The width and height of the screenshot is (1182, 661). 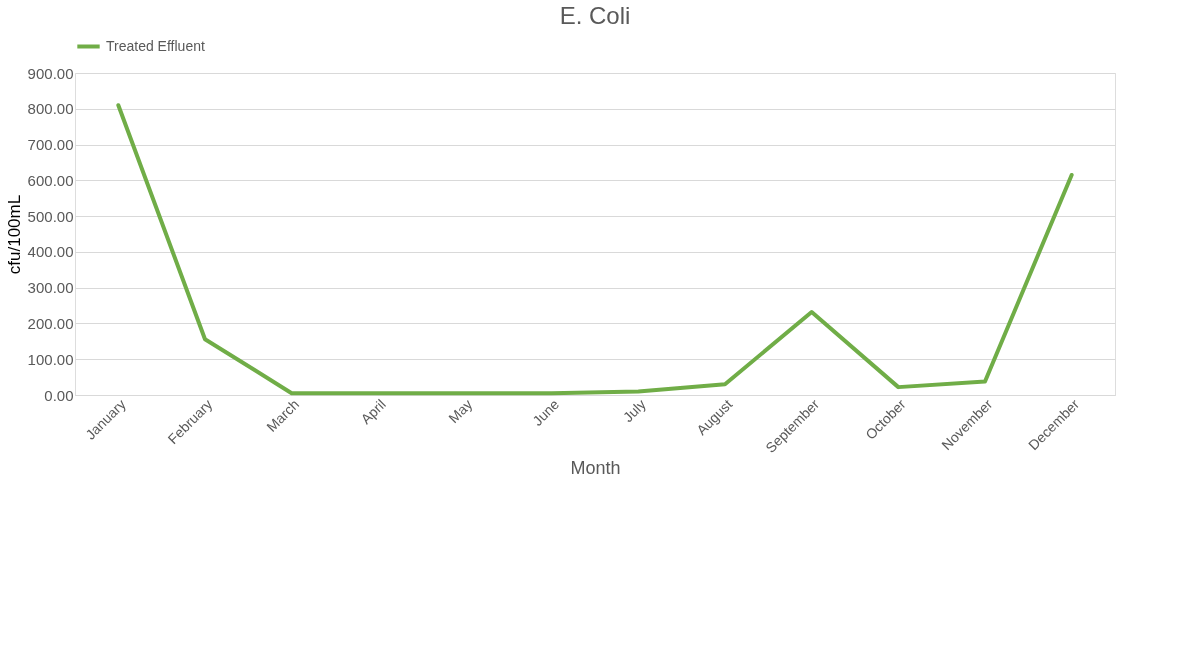 What do you see at coordinates (595, 15) in the screenshot?
I see `chart-title: E. Coli` at bounding box center [595, 15].